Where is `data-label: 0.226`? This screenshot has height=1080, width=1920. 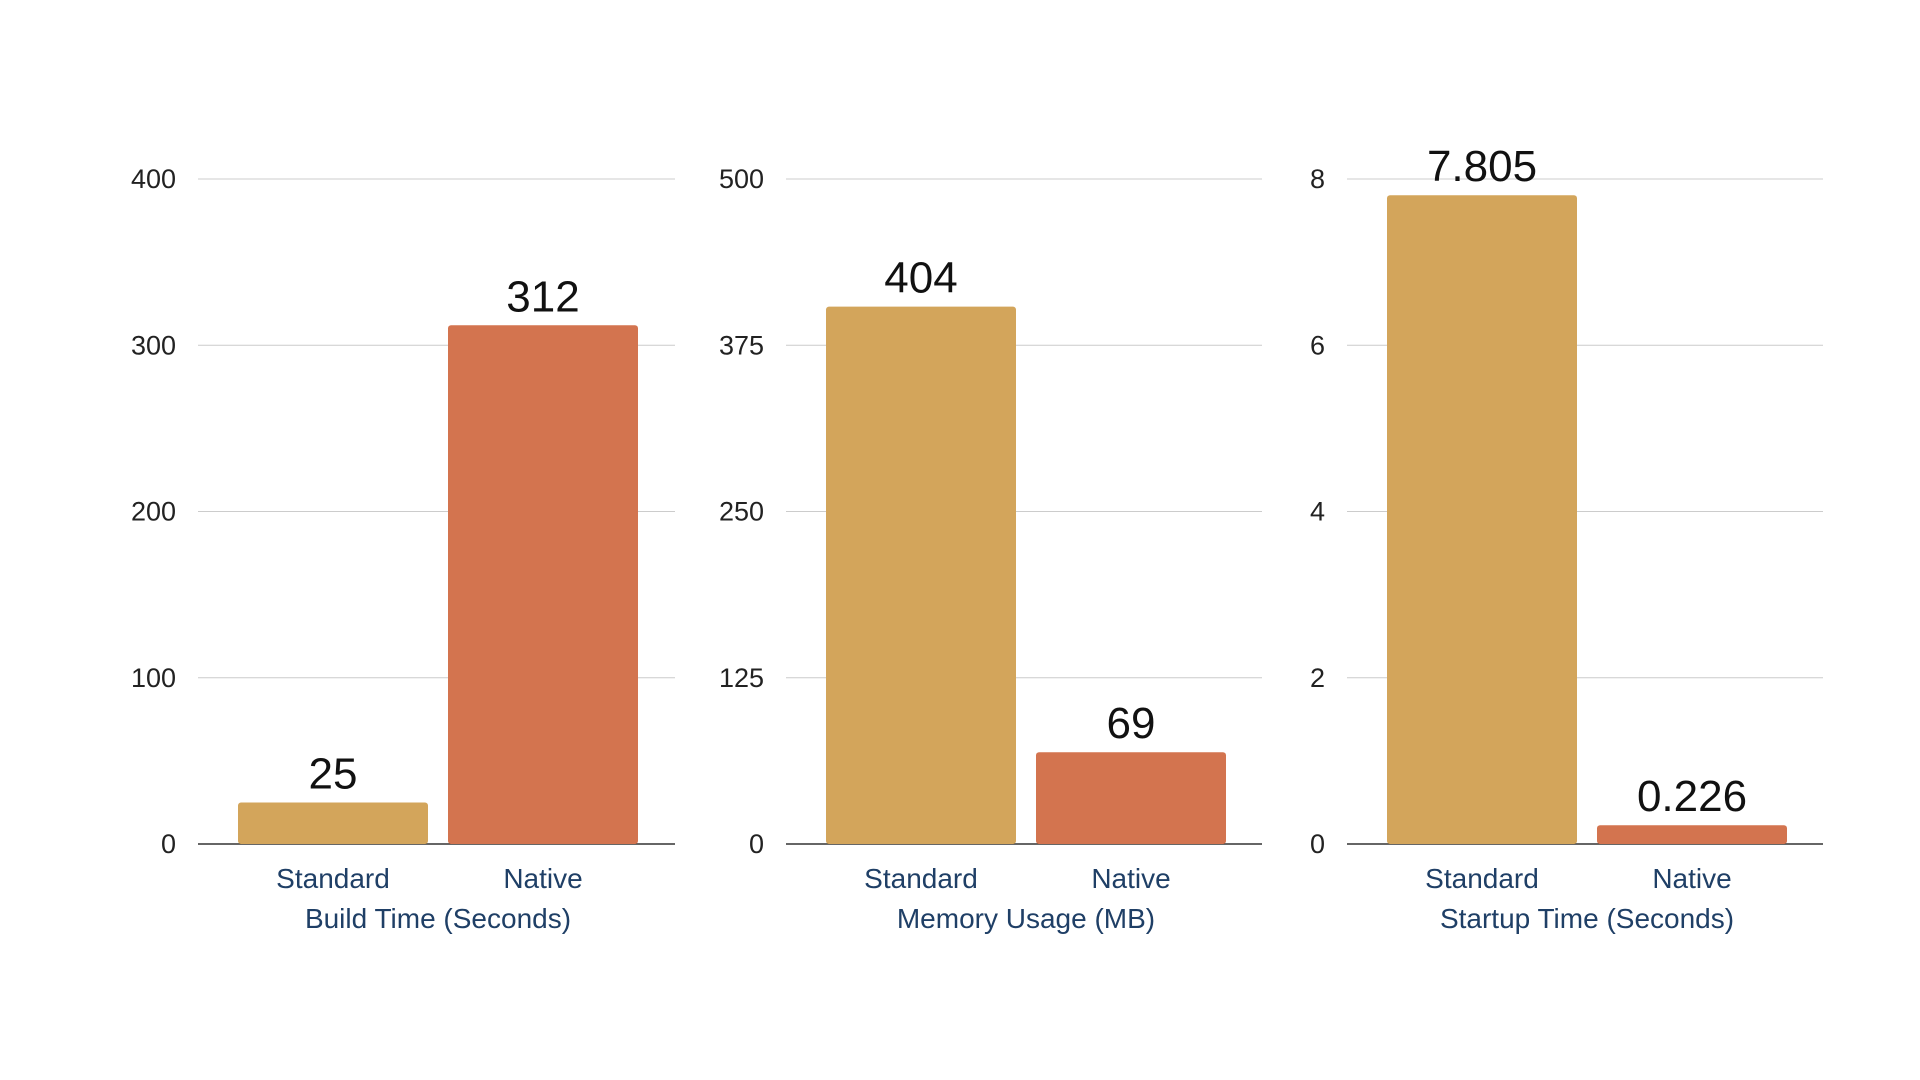
data-label: 0.226 is located at coordinates (1692, 796).